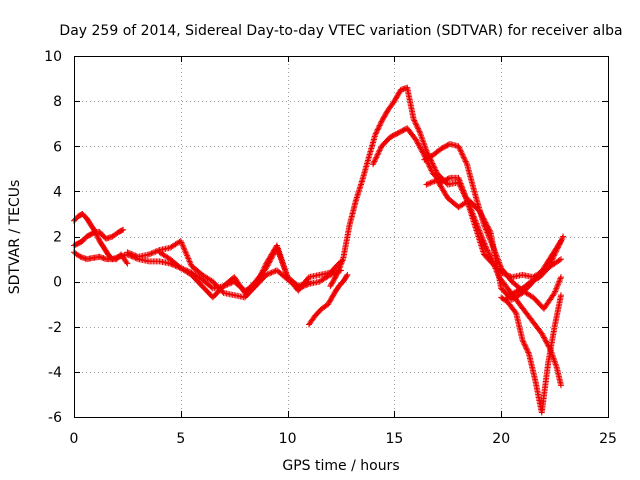 This screenshot has width=640, height=480. Describe the element at coordinates (608, 439) in the screenshot. I see `x-tick-label: 25` at that location.